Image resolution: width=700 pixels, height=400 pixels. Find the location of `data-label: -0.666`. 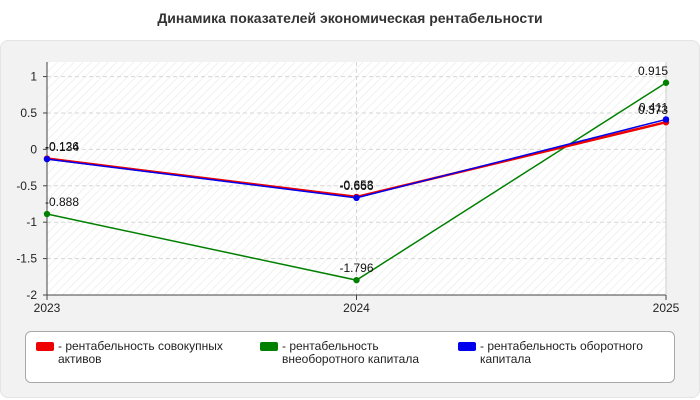

data-label: -0.666 is located at coordinates (356, 186).